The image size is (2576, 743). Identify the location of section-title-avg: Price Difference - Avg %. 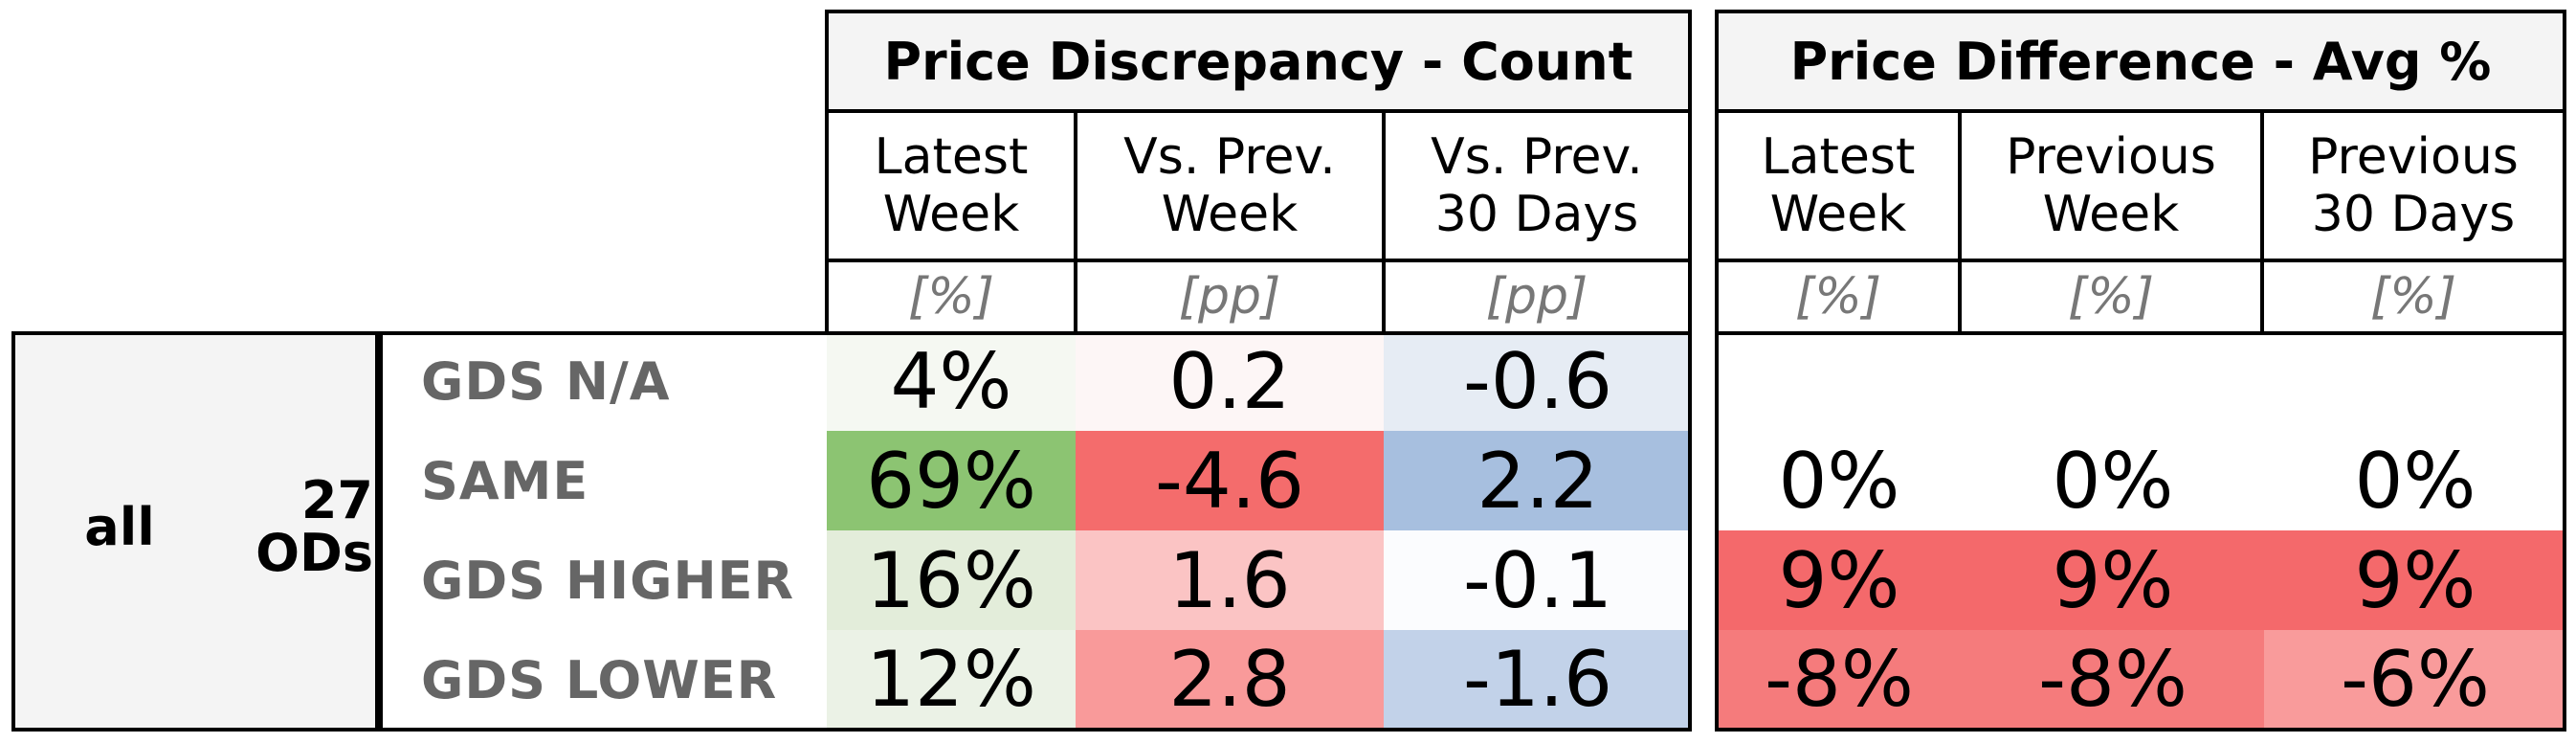
(2140, 61).